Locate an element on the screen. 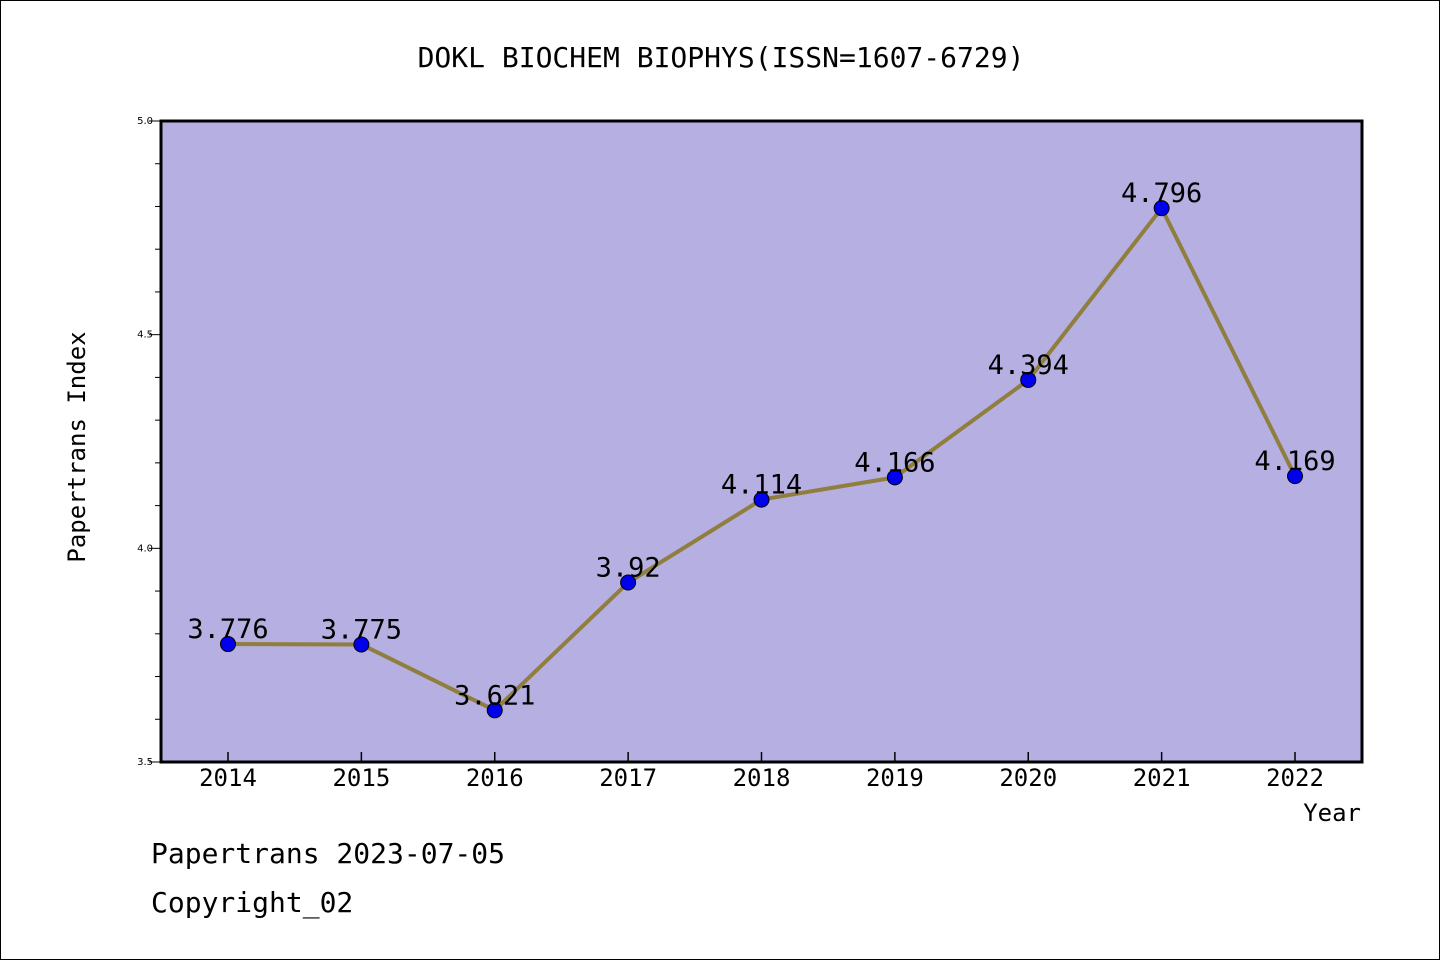  x-axis-label: Year is located at coordinates (1332, 813).